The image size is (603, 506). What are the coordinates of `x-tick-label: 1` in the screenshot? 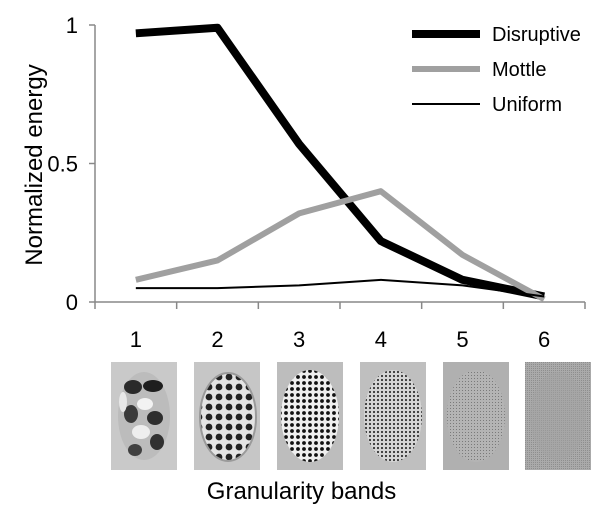 It's located at (136, 339).